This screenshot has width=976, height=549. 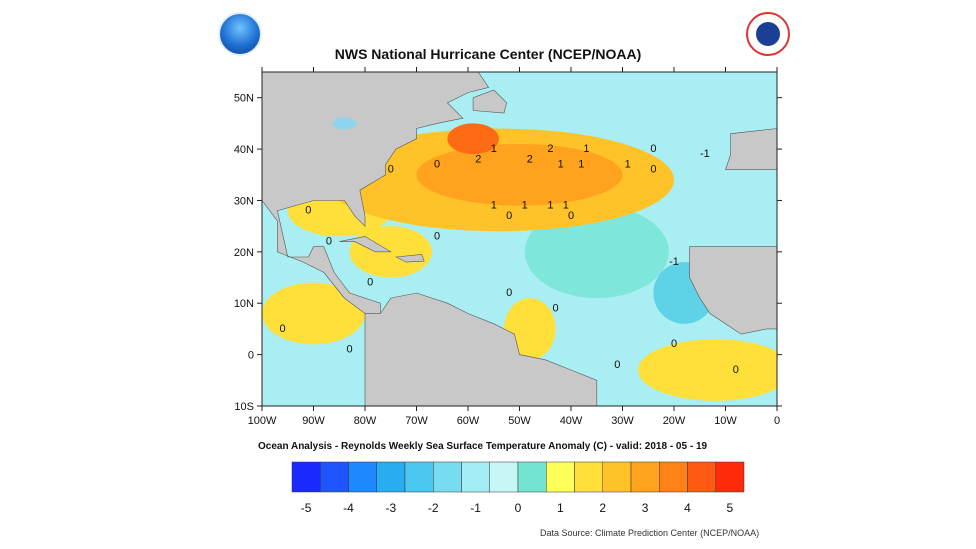 What do you see at coordinates (777, 421) in the screenshot?
I see `x-tick-label: 0` at bounding box center [777, 421].